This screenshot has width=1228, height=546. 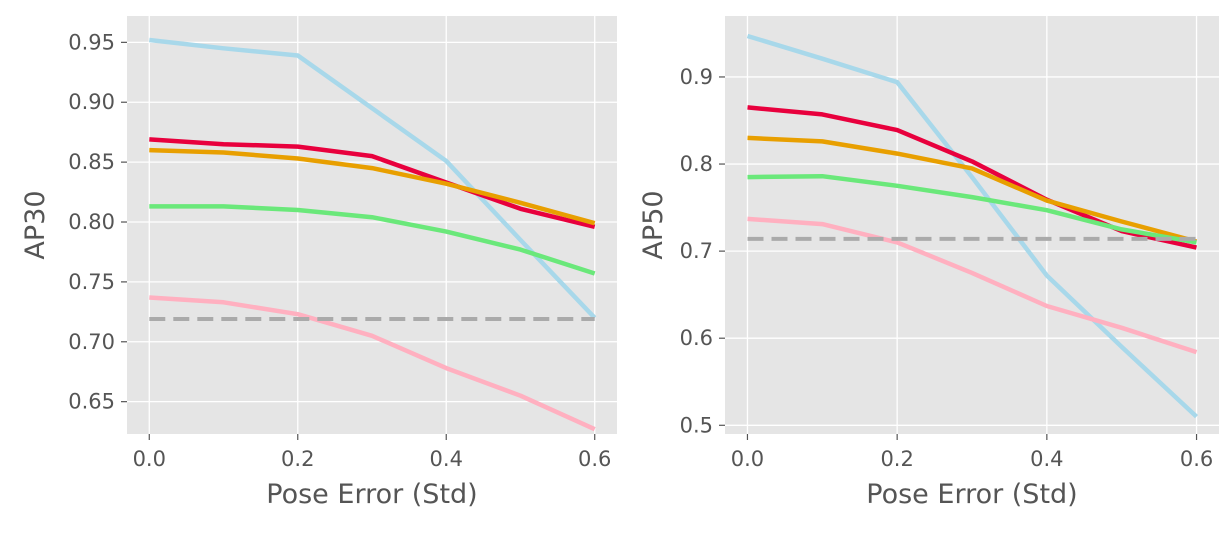 I want to click on y-tick-label: 0.95, so click(x=91, y=42).